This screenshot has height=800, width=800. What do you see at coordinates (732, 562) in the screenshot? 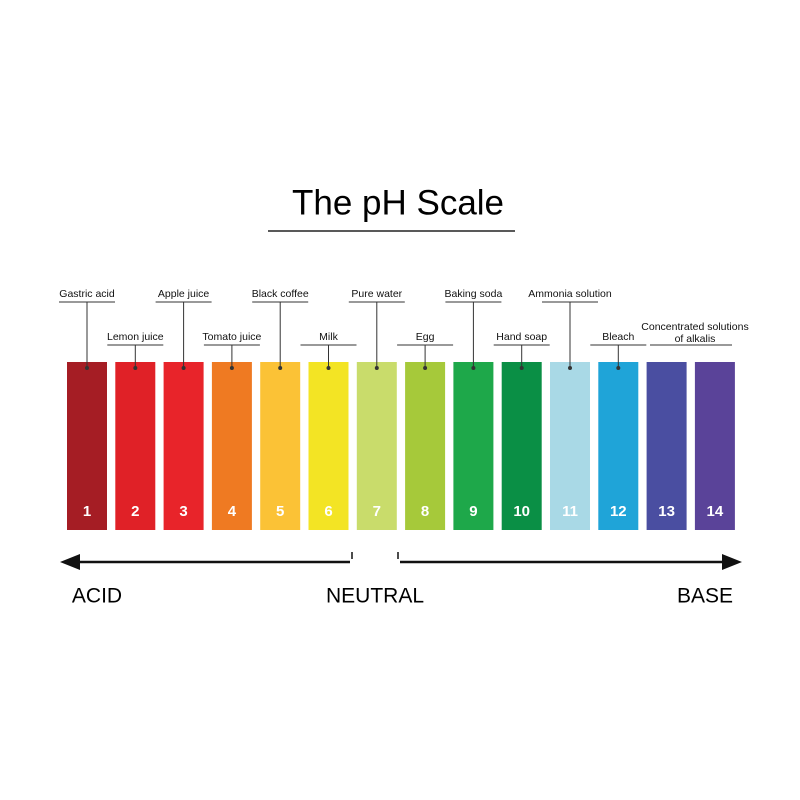
I see `arrow-head-right` at bounding box center [732, 562].